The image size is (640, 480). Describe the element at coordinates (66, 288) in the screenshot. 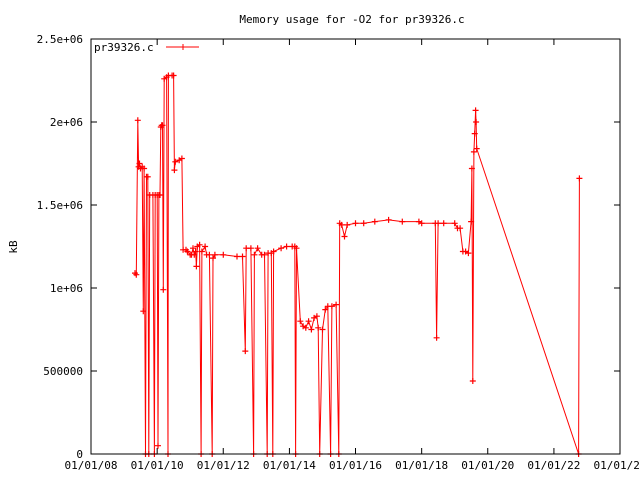

I see `y-tick-label: 1e+06` at that location.